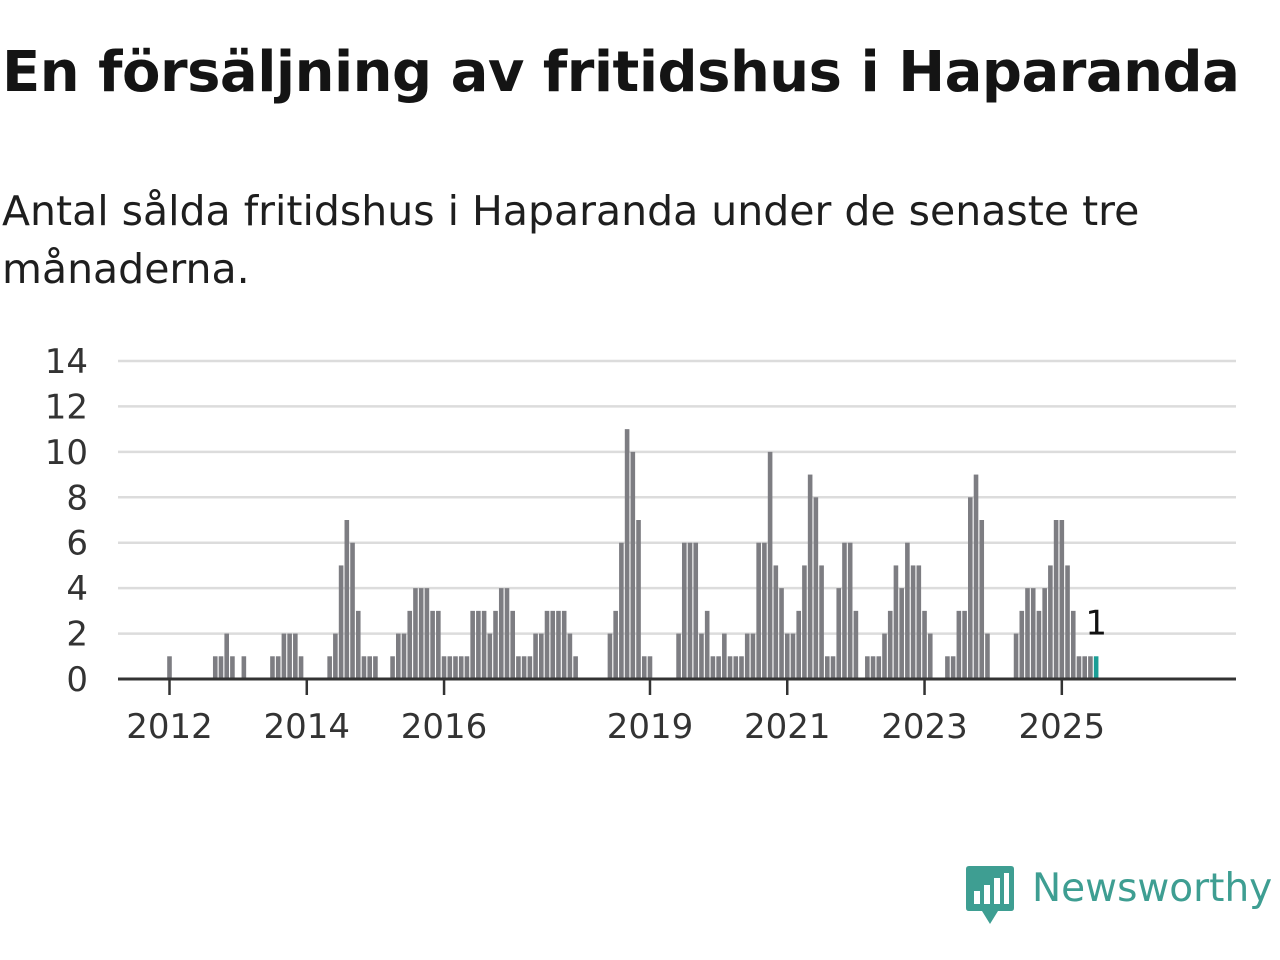 The image size is (1280, 960). I want to click on page-title: En försäljning av fritidshus i Haparanda, so click(621, 72).